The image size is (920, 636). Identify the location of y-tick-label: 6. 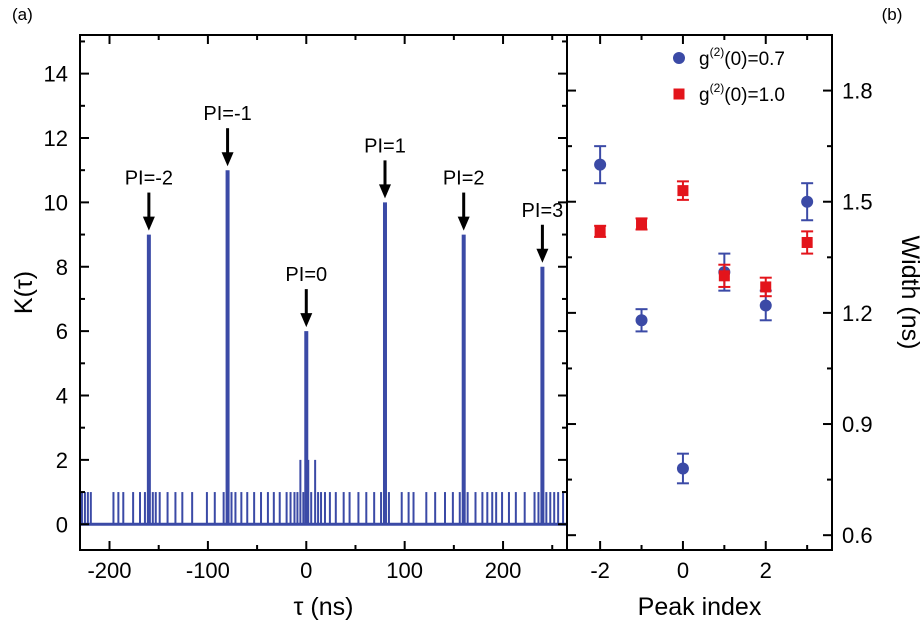
(62, 331).